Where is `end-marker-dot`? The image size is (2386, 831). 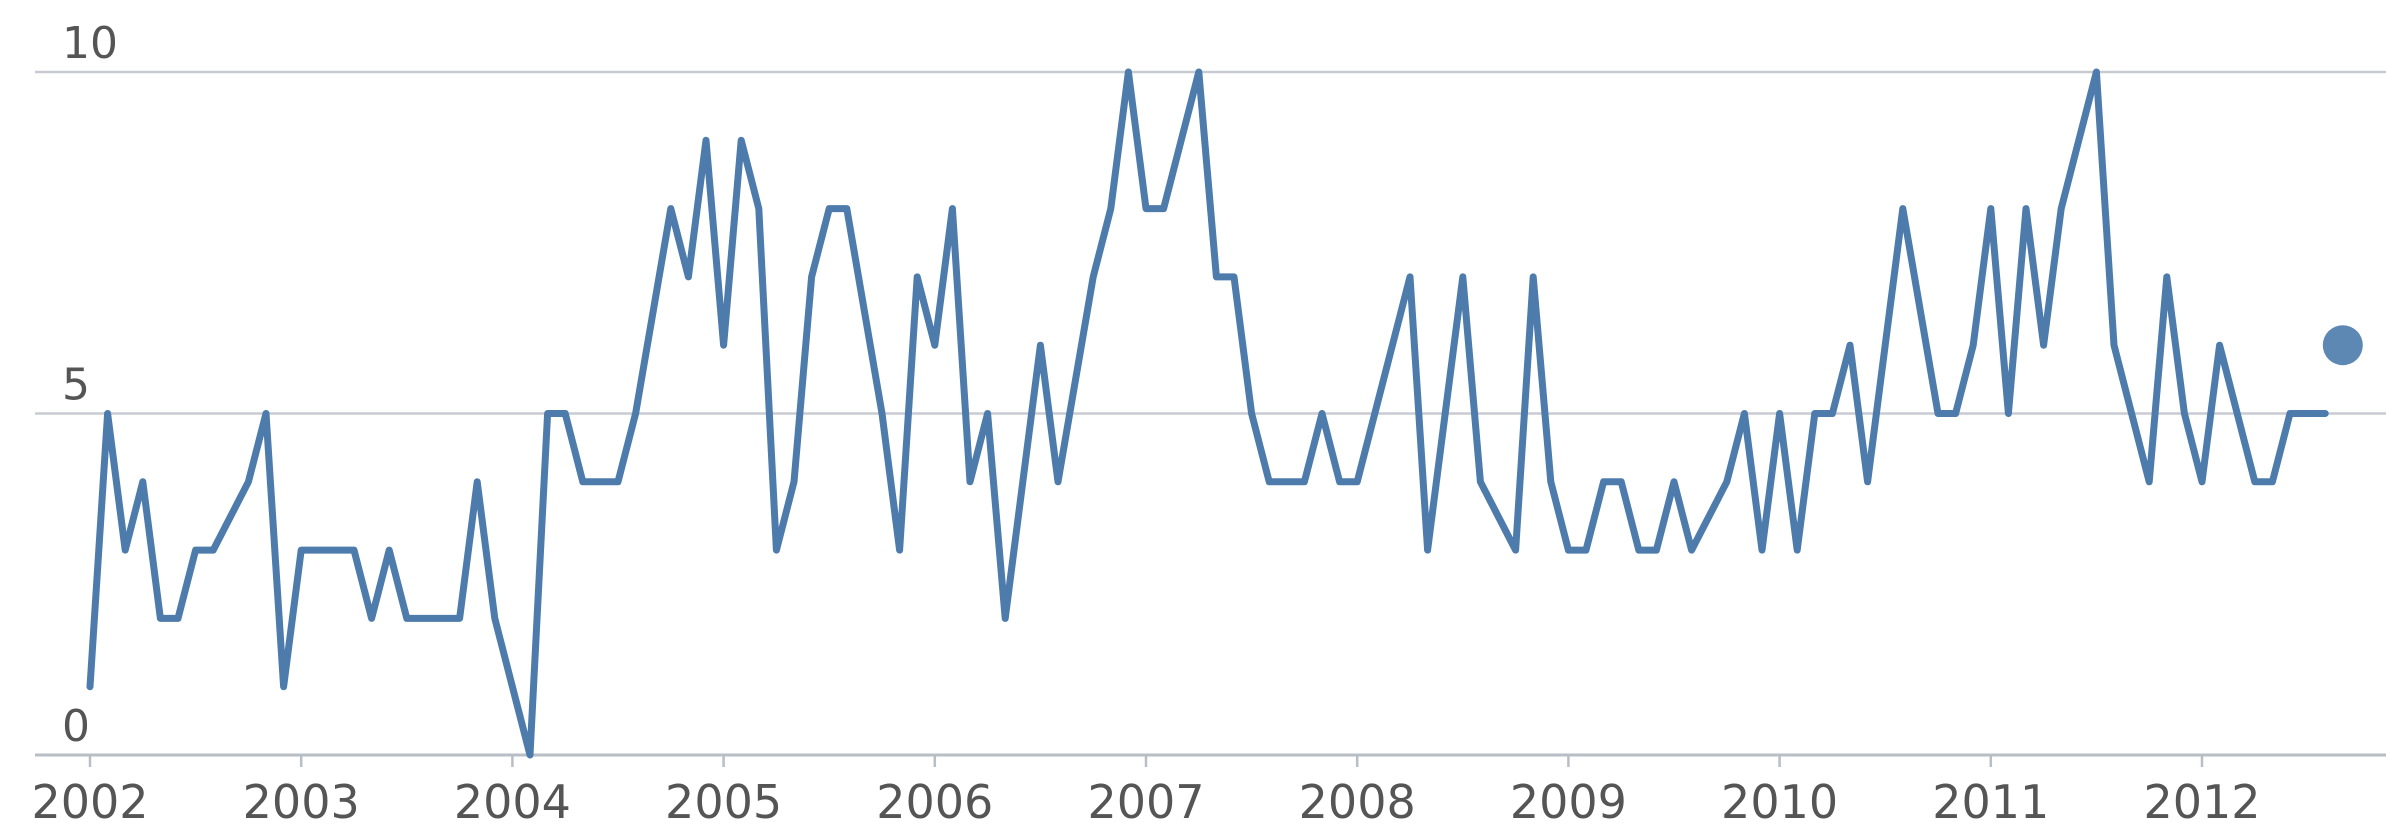 end-marker-dot is located at coordinates (2342, 345).